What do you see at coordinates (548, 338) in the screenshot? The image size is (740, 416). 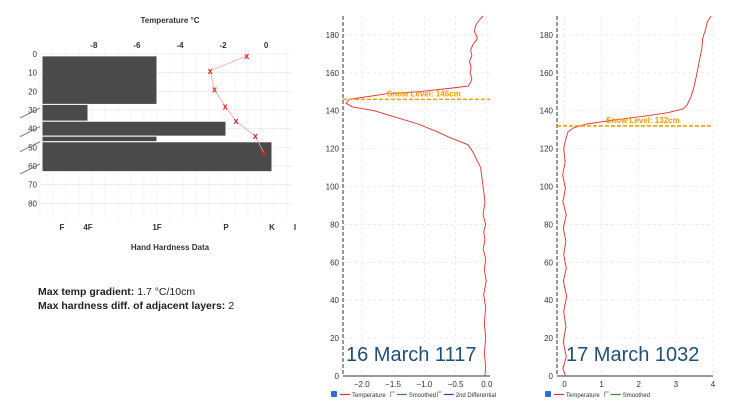 I see `chart2-y-tick: 20` at bounding box center [548, 338].